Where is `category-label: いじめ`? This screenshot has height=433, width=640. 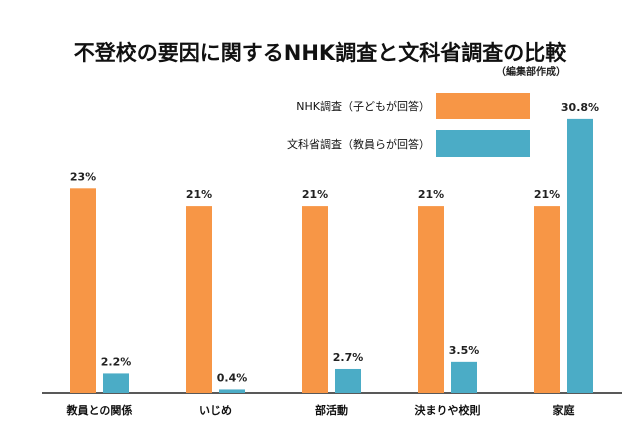 category-label: いじめ is located at coordinates (215, 410).